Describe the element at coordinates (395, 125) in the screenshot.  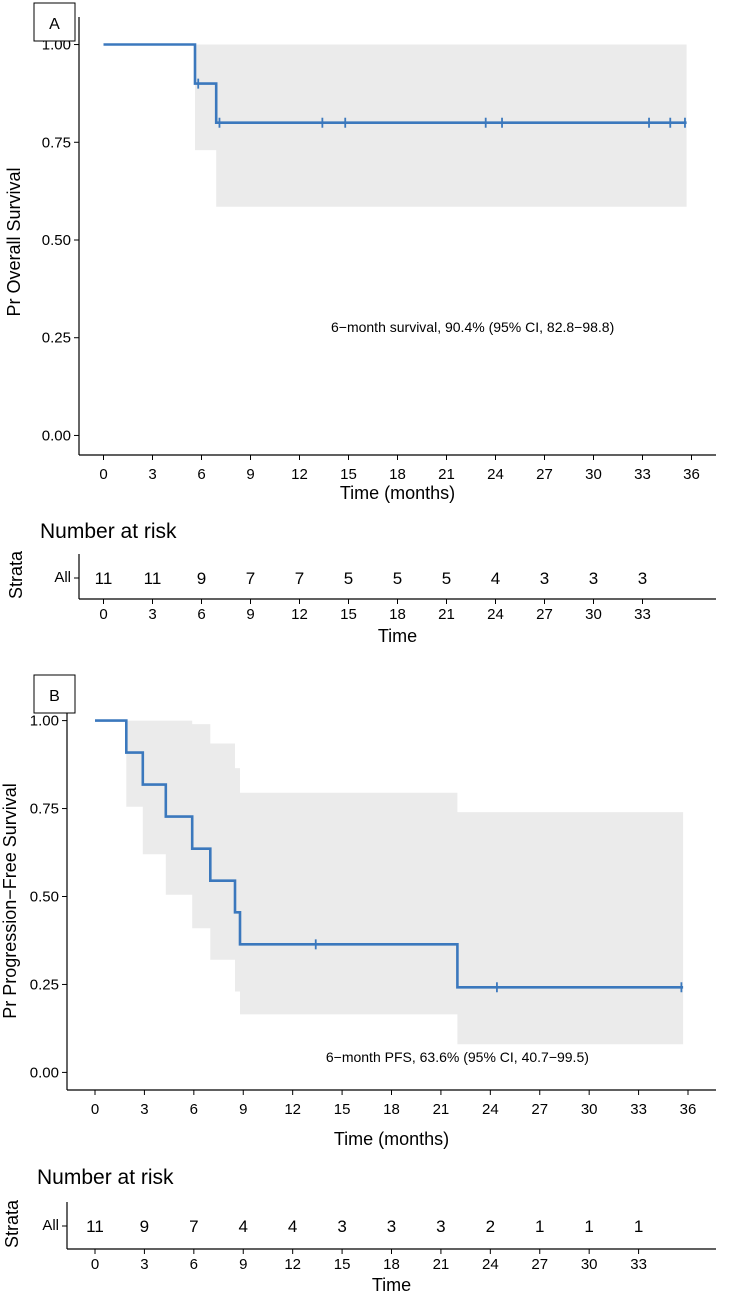
I see `confidence-band` at that location.